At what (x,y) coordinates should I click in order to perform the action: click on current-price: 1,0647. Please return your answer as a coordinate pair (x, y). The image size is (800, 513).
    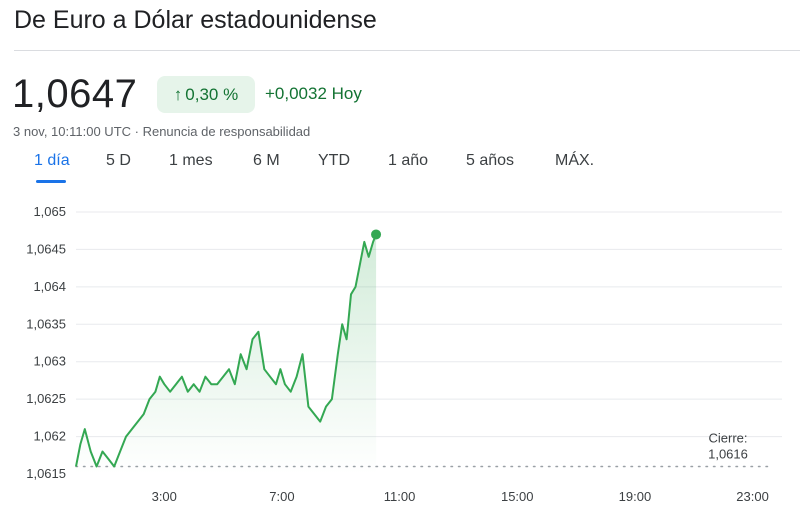
    Looking at the image, I should click on (75, 94).